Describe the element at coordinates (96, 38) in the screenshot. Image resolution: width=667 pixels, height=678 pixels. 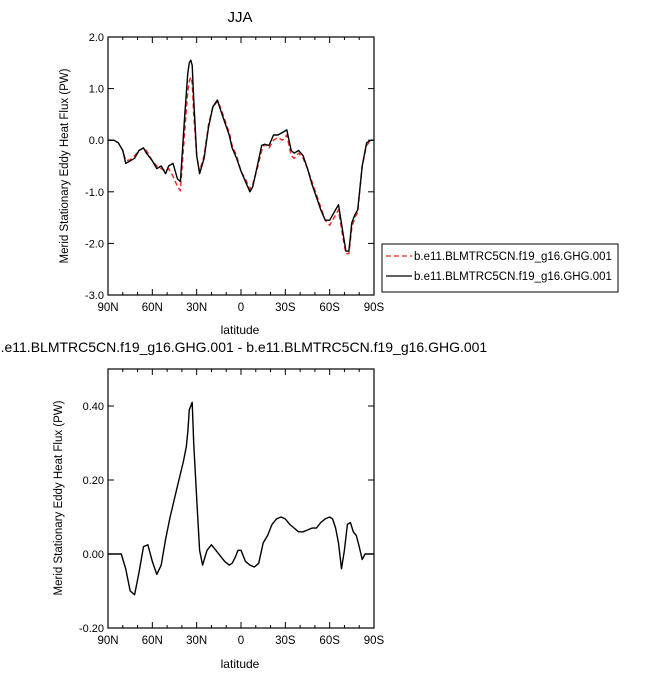
I see `top-y-tick-label: 2.0` at that location.